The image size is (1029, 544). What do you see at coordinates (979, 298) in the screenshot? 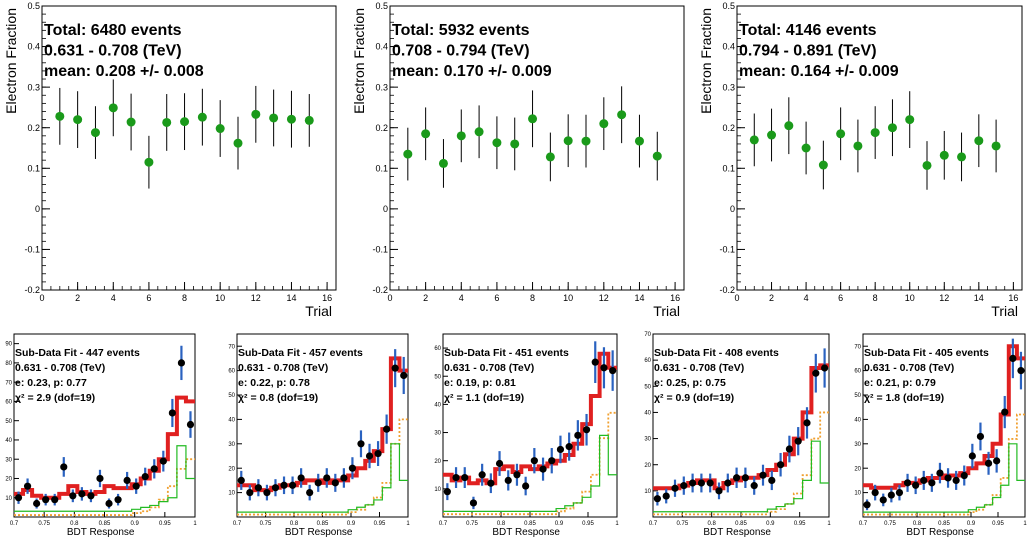
I see `x-tick-label: 14` at bounding box center [979, 298].